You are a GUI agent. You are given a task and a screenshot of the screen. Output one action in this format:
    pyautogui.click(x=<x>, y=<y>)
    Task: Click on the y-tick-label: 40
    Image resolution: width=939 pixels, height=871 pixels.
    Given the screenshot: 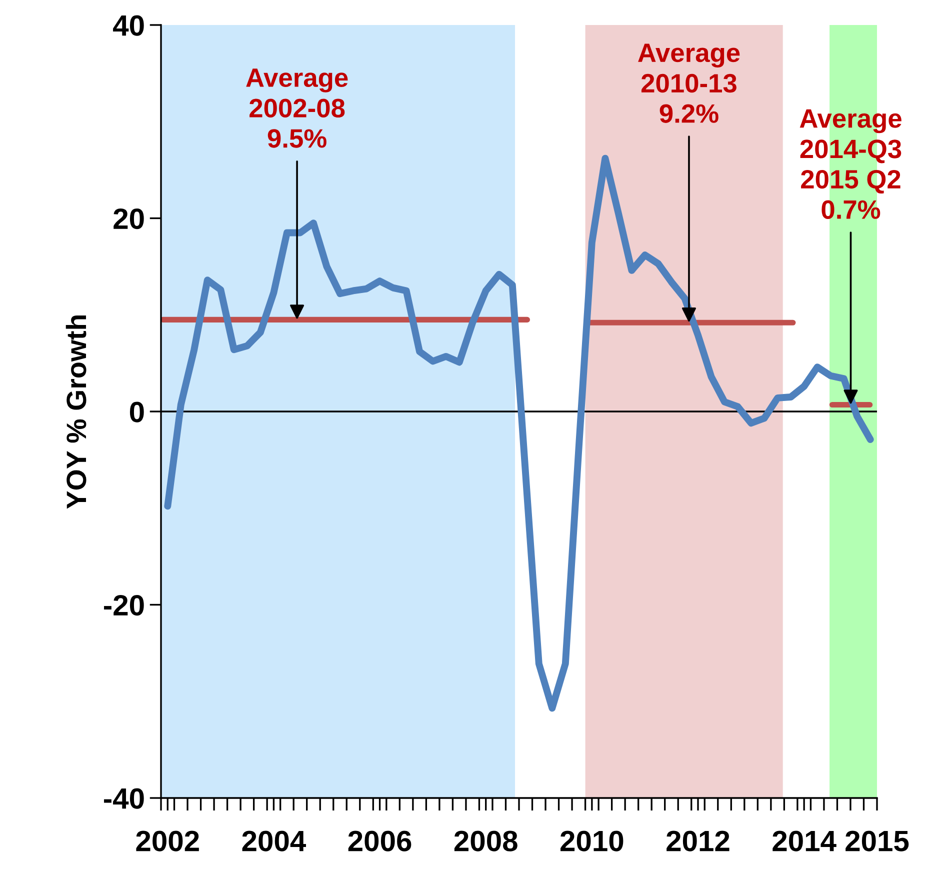 What is the action you would take?
    pyautogui.click(x=128, y=25)
    